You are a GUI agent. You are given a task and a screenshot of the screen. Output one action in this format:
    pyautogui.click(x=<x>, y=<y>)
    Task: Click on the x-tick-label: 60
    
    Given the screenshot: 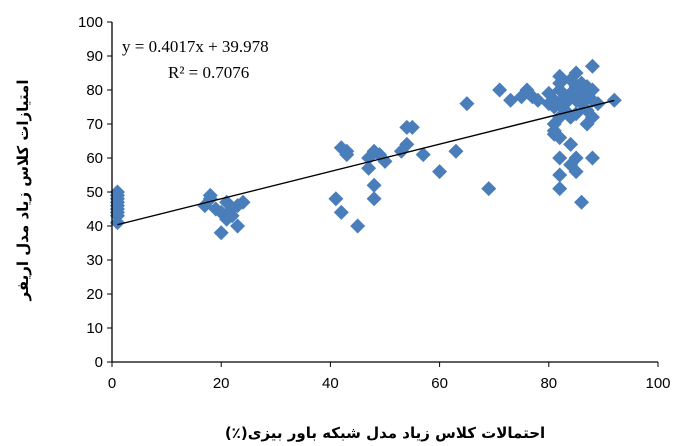 What is the action you would take?
    pyautogui.click(x=439, y=383)
    